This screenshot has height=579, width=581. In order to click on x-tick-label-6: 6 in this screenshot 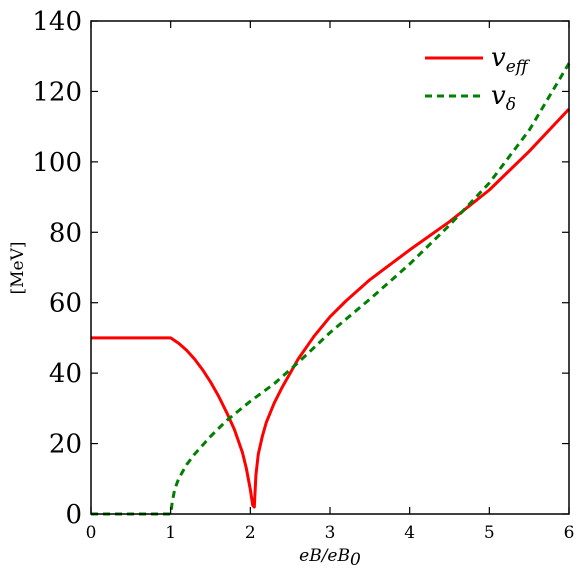, I will do `click(569, 533)`.